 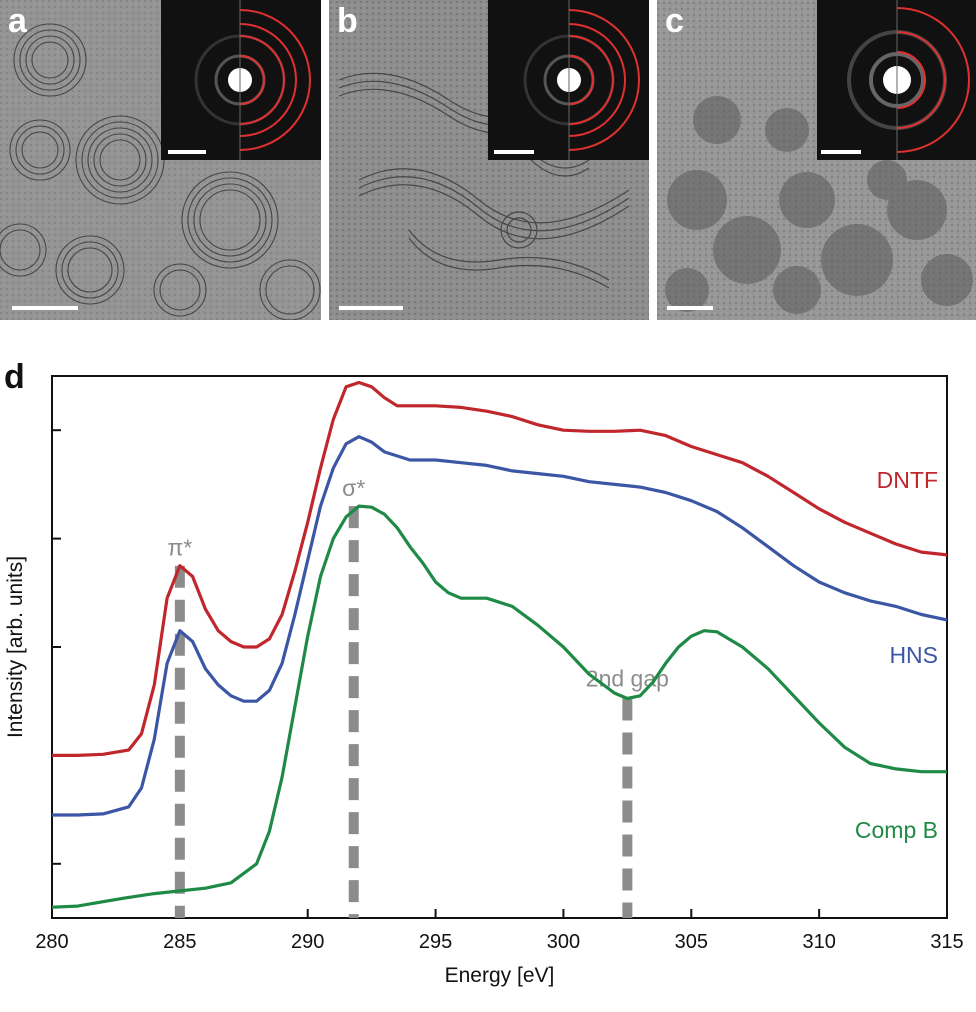 I want to click on panel-letter-b: b, so click(x=347, y=21).